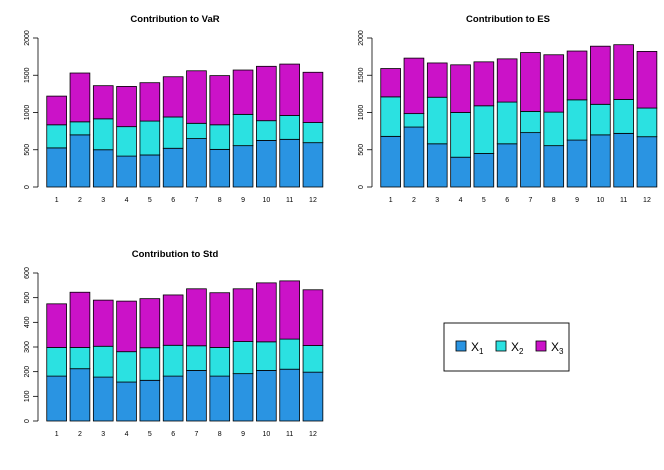 Image resolution: width=664 pixels, height=470 pixels. I want to click on chart-title: Contribution to ES, so click(508, 19).